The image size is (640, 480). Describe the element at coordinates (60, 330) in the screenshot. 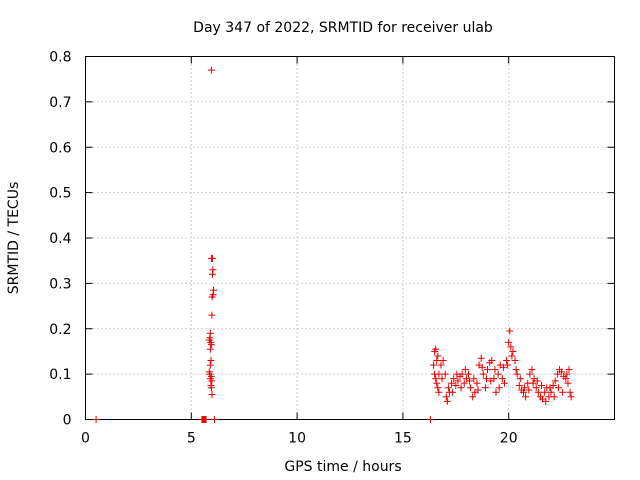

I see `y-tick-label: 0.2` at that location.